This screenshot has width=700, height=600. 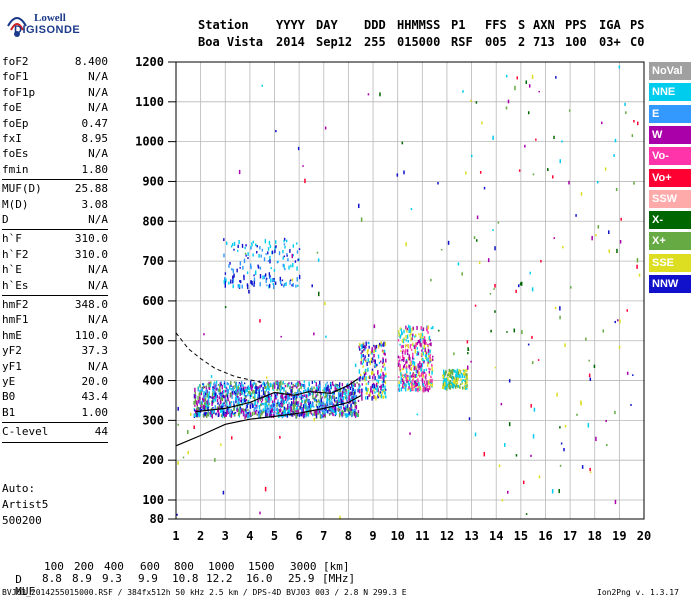 What do you see at coordinates (55, 350) in the screenshot?
I see `param-row: yF2 37.3` at bounding box center [55, 350].